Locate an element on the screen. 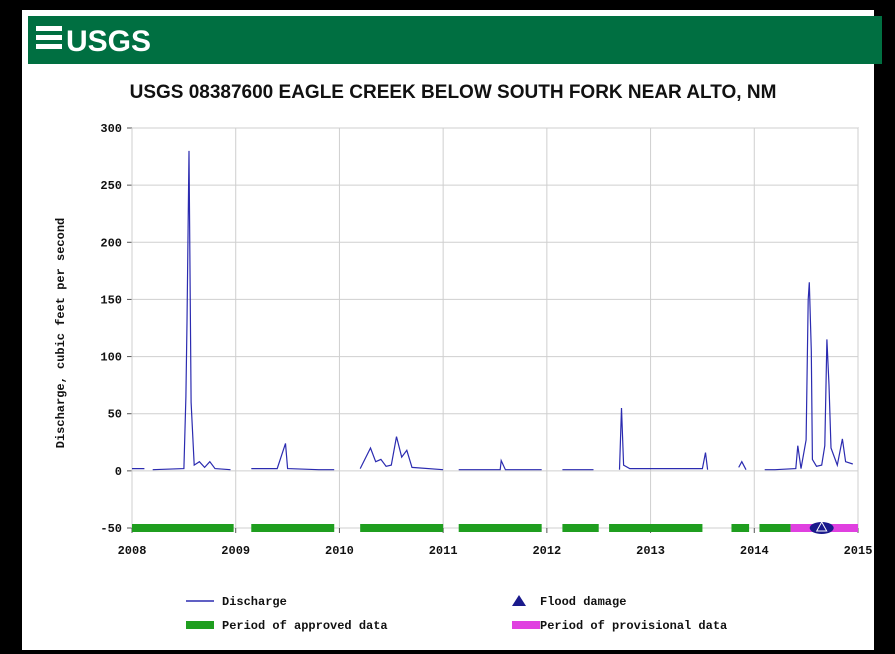 Image resolution: width=895 pixels, height=654 pixels. x-tick-label: 2010 is located at coordinates (339, 551).